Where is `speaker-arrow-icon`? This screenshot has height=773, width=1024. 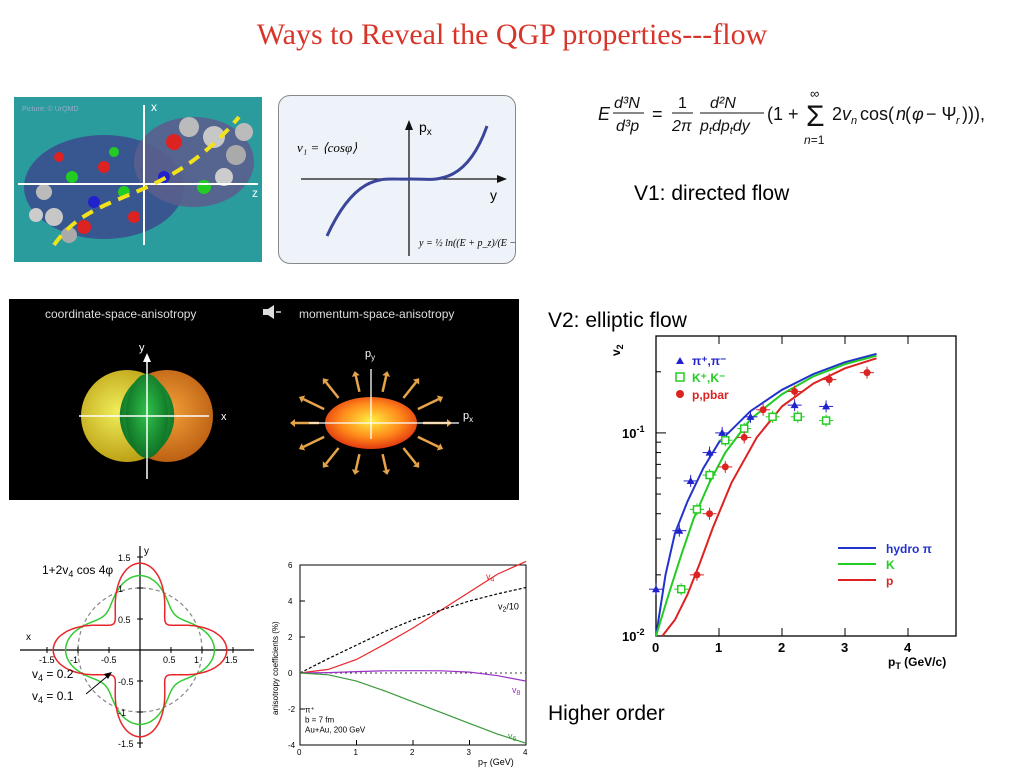
speaker-arrow-icon is located at coordinates (272, 312).